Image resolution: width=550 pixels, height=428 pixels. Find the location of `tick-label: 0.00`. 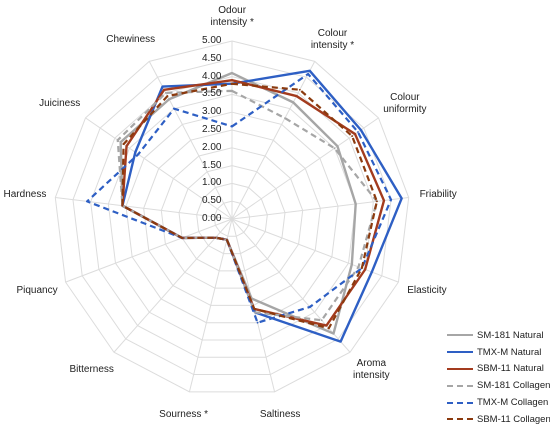

tick-label: 0.00 is located at coordinates (212, 218).